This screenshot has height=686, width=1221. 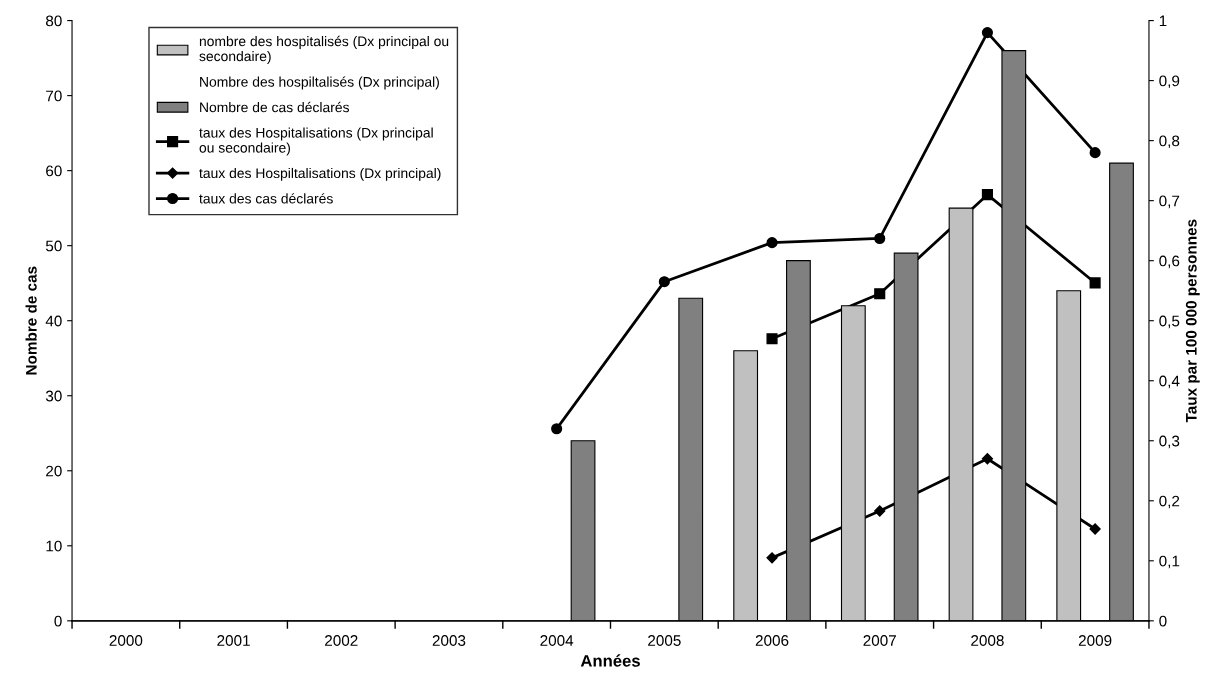 I want to click on y-tick-label: 40, so click(x=53, y=321).